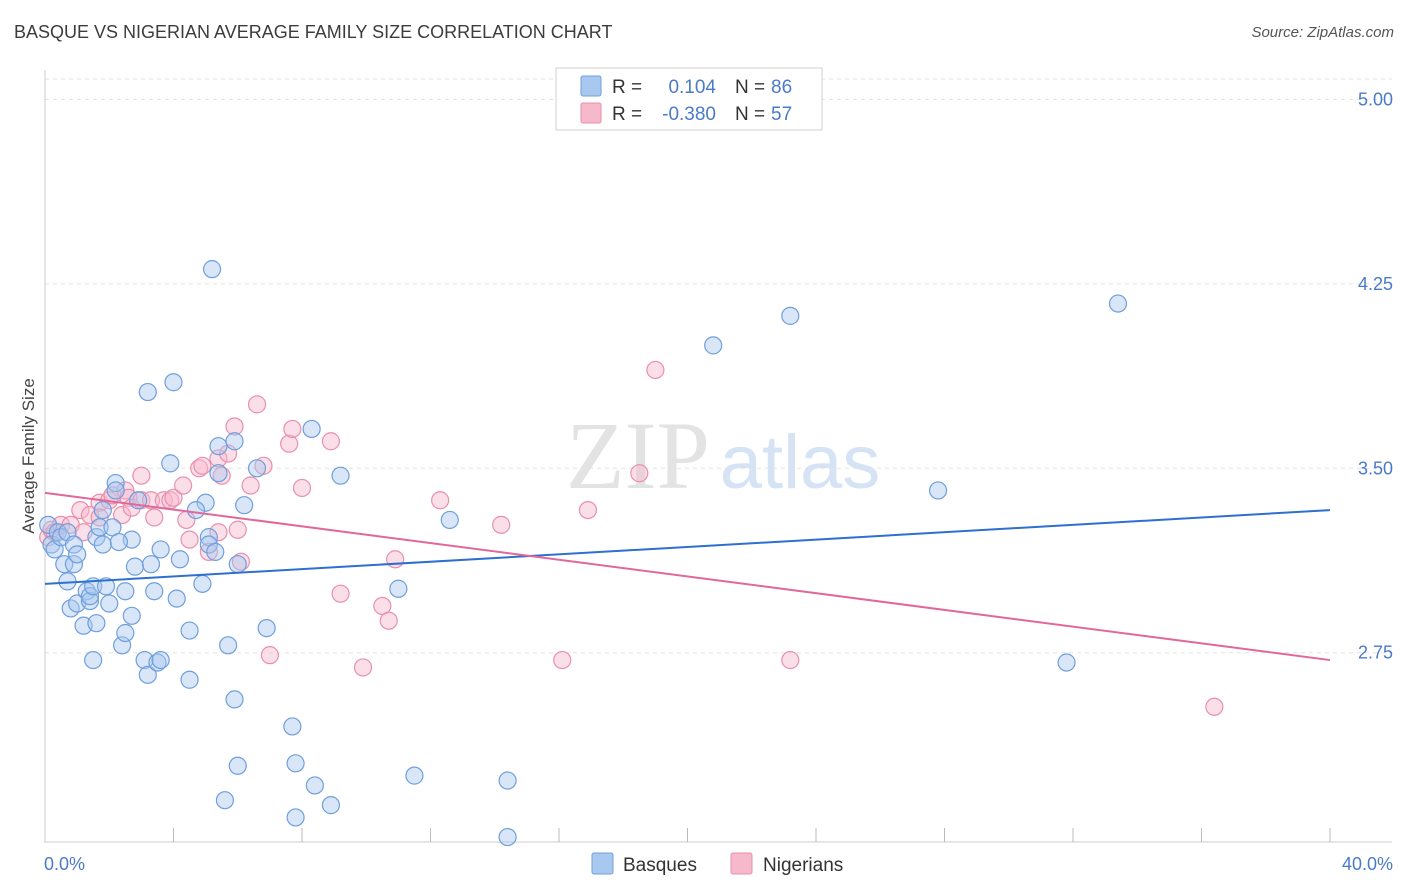 Image resolution: width=1406 pixels, height=892 pixels. What do you see at coordinates (64, 864) in the screenshot?
I see `x-tick-label: 0.0%` at bounding box center [64, 864].